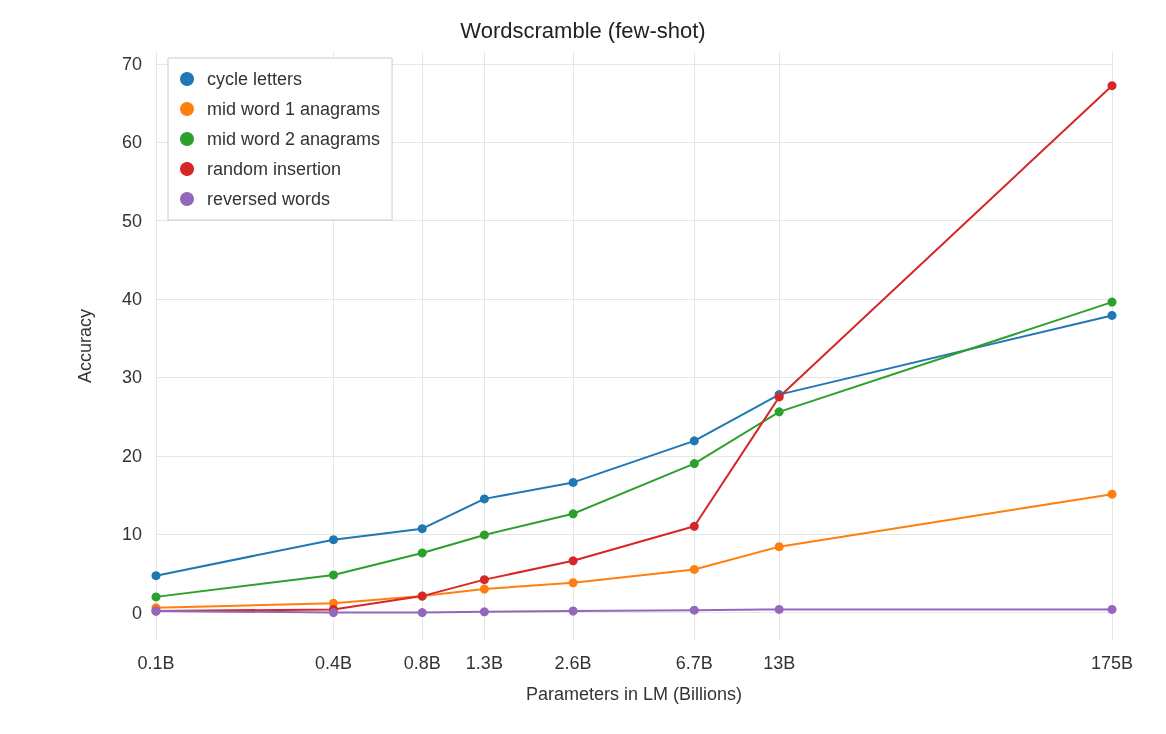  Describe the element at coordinates (333, 663) in the screenshot. I see `x-tick-label: 0.4B` at that location.